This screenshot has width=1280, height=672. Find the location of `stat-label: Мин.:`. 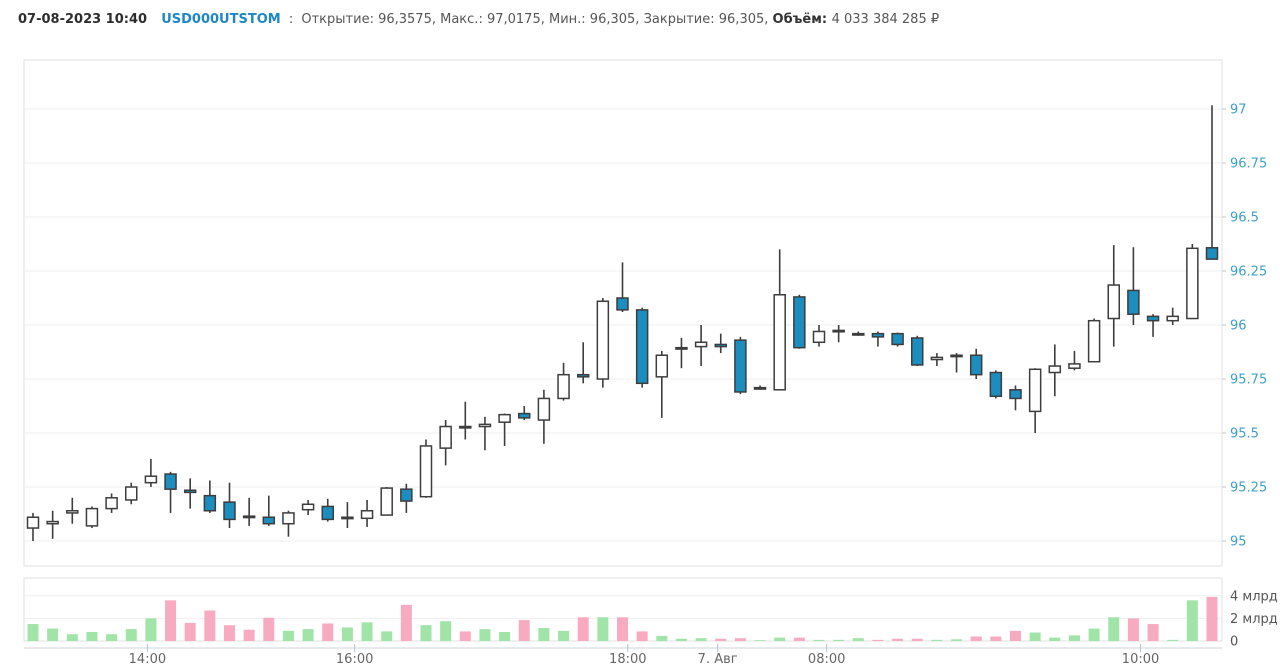

stat-label: Мин.: is located at coordinates (569, 19).